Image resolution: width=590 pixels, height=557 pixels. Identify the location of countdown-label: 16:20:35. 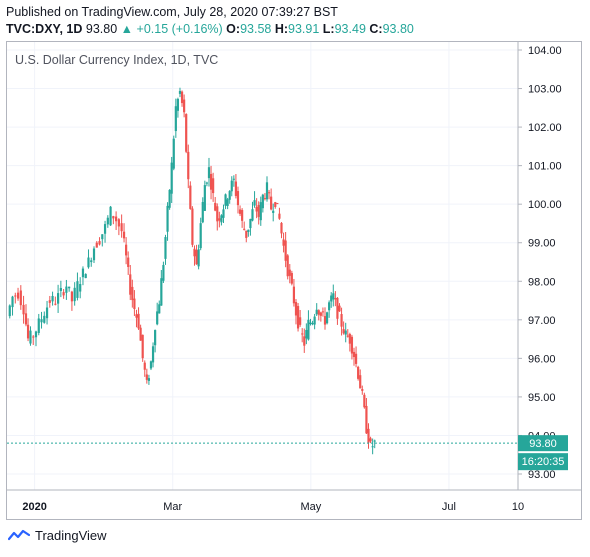
(543, 462).